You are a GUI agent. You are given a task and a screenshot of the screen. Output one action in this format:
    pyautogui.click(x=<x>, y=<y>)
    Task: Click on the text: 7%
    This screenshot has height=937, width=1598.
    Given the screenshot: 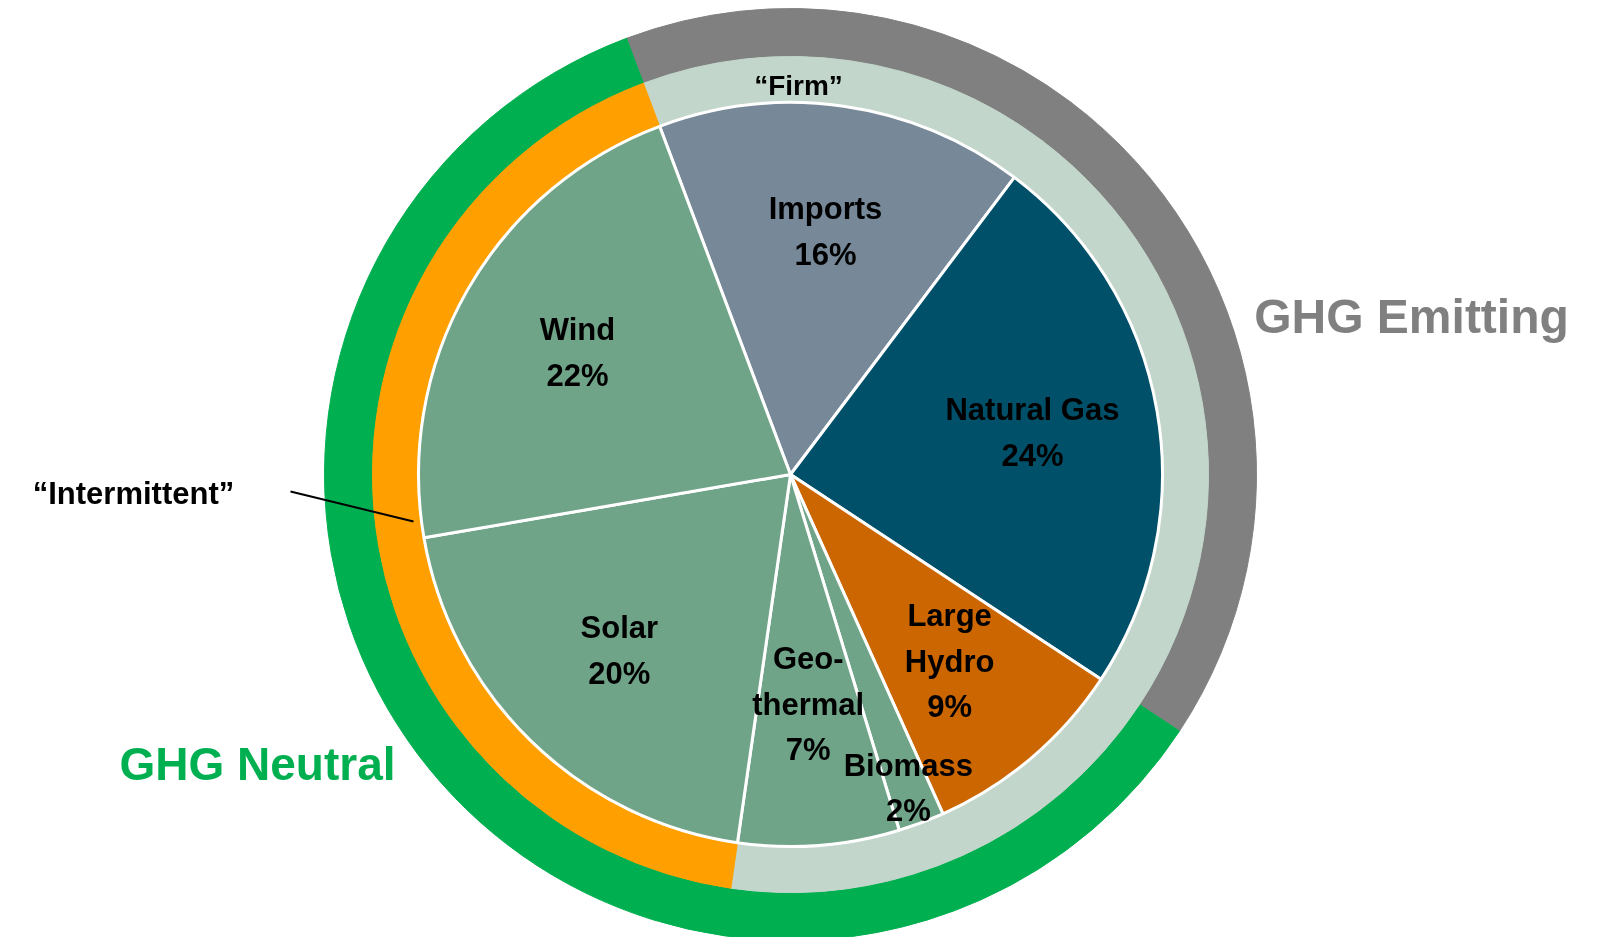 What is the action you would take?
    pyautogui.click(x=808, y=750)
    